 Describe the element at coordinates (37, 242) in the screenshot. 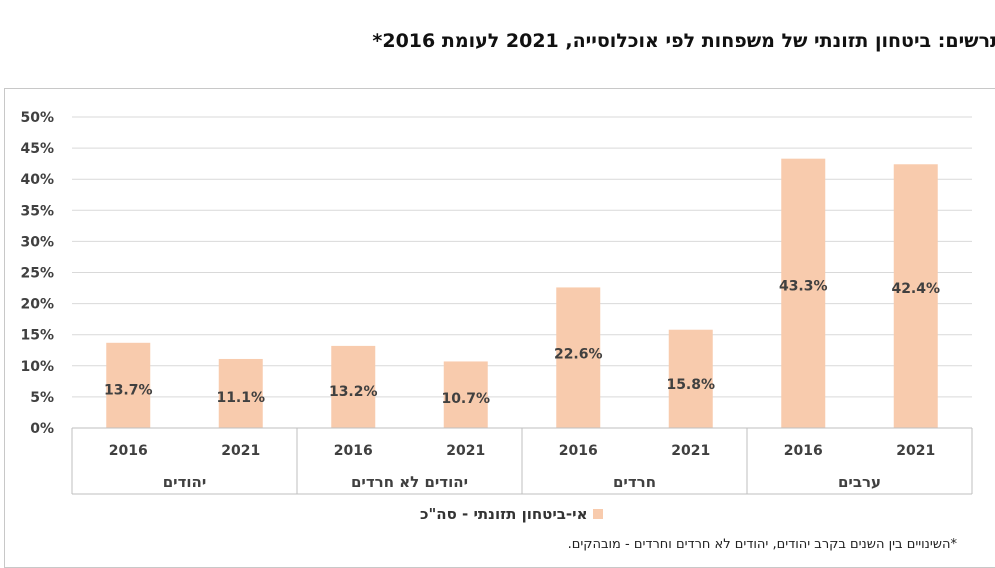

I see `y-tick-label: 30%` at that location.